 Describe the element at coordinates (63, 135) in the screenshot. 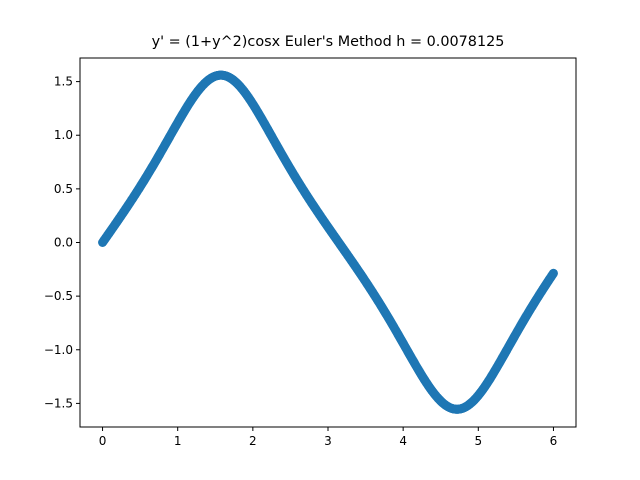

I see `y-tick-label: 1.0` at that location.